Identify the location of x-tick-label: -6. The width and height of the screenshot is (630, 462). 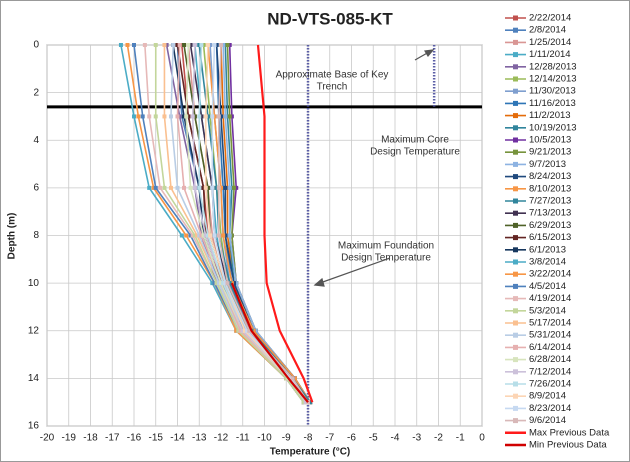
(351, 438).